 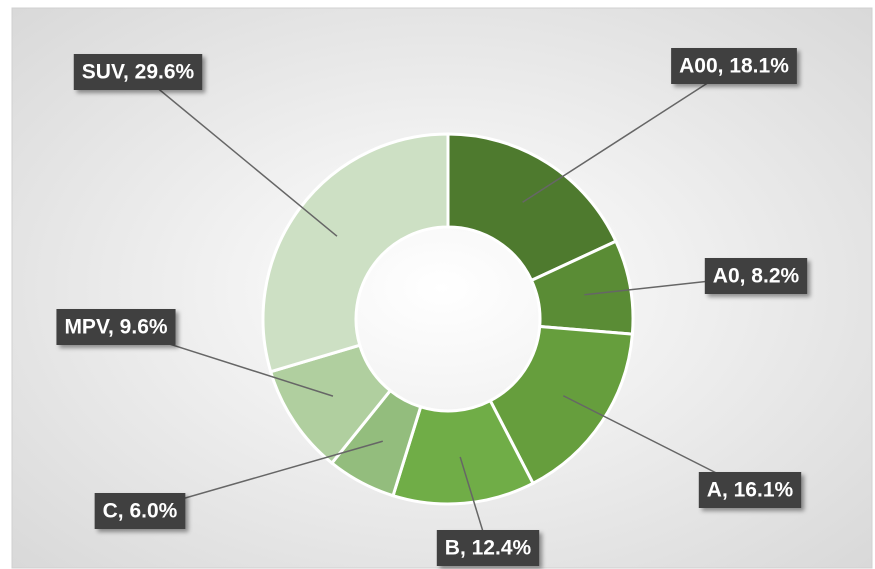 I want to click on data-label: MPV, 9.6%, so click(x=115, y=327).